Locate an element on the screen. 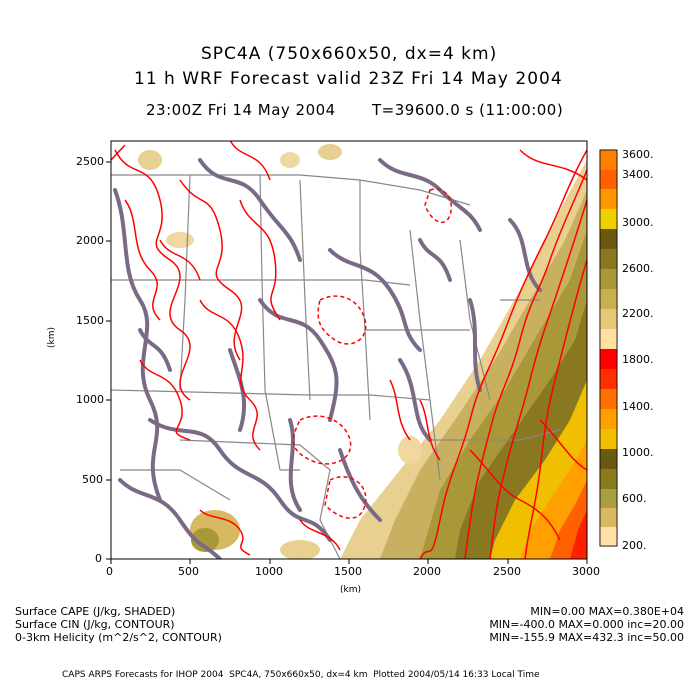 The height and width of the screenshot is (700, 700). x-axis-label: (km) is located at coordinates (351, 590).